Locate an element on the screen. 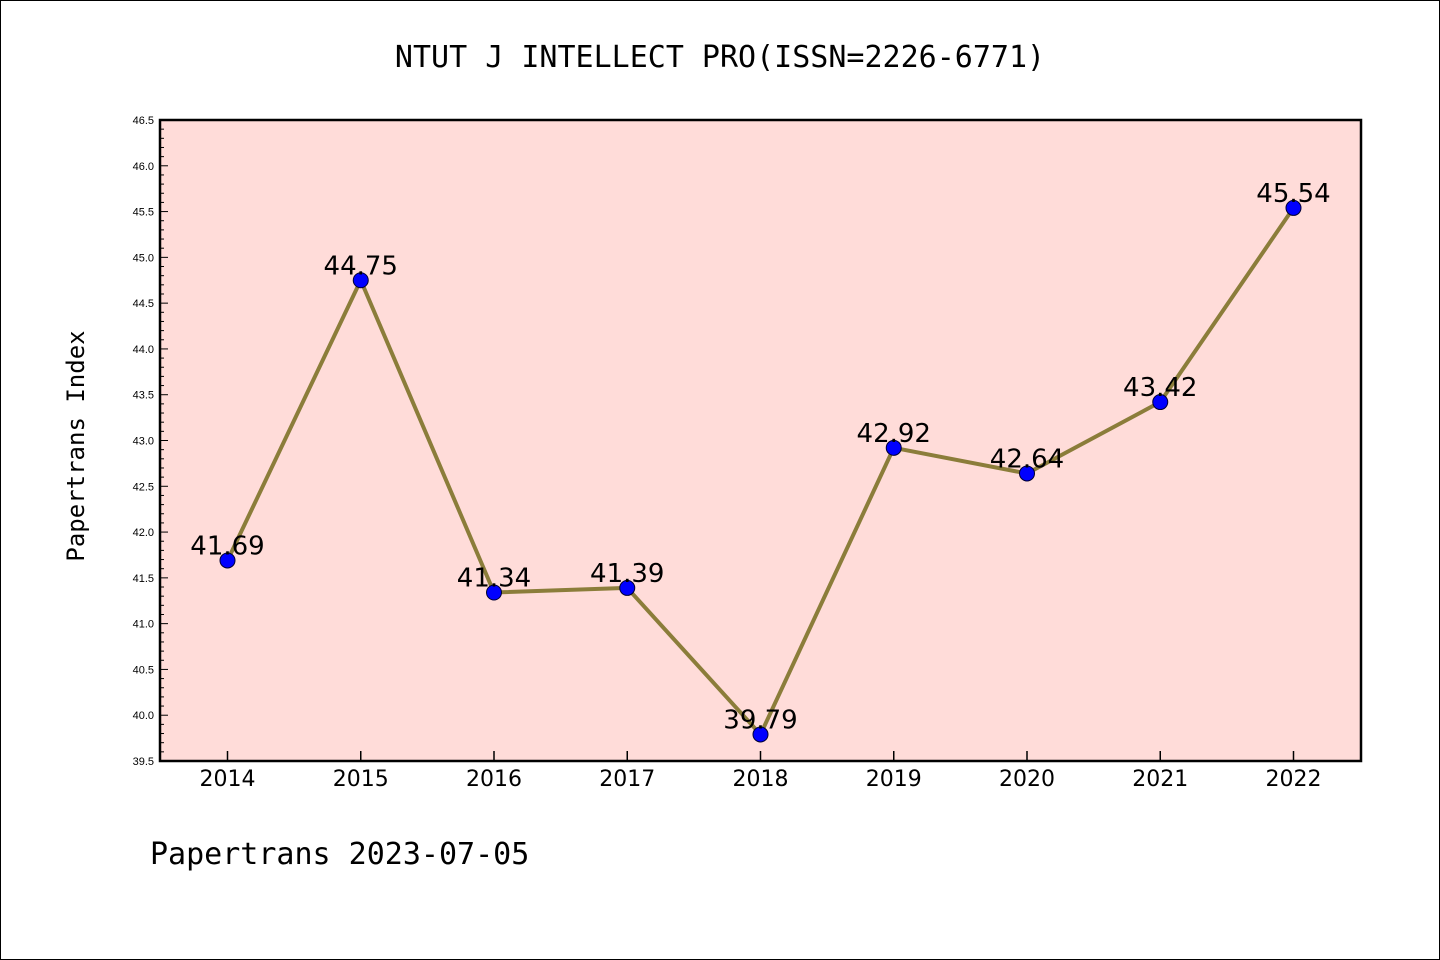 The width and height of the screenshot is (1440, 960). data-label: 44.75 is located at coordinates (361, 266).